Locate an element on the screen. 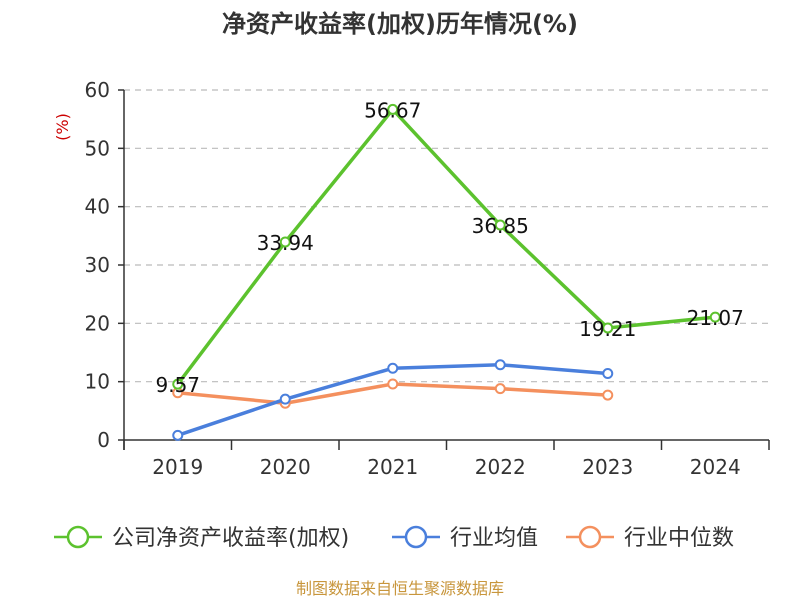 The height and width of the screenshot is (600, 800). x-tick-label: 2019 is located at coordinates (177, 467).